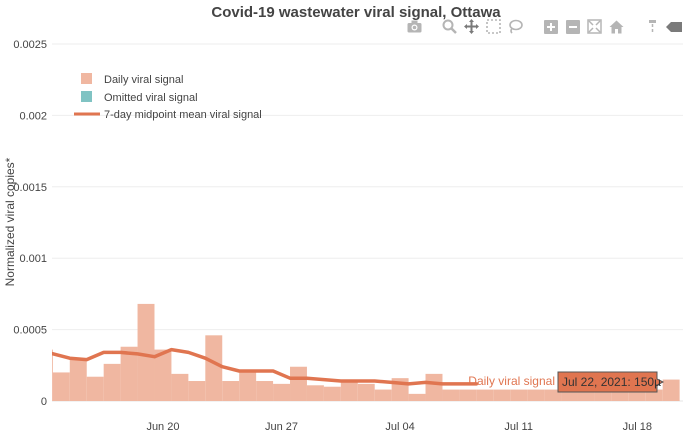  Describe the element at coordinates (356, 12) in the screenshot. I see `chart-title: Covid-19 wastewater viral signal, Ottawa` at that location.